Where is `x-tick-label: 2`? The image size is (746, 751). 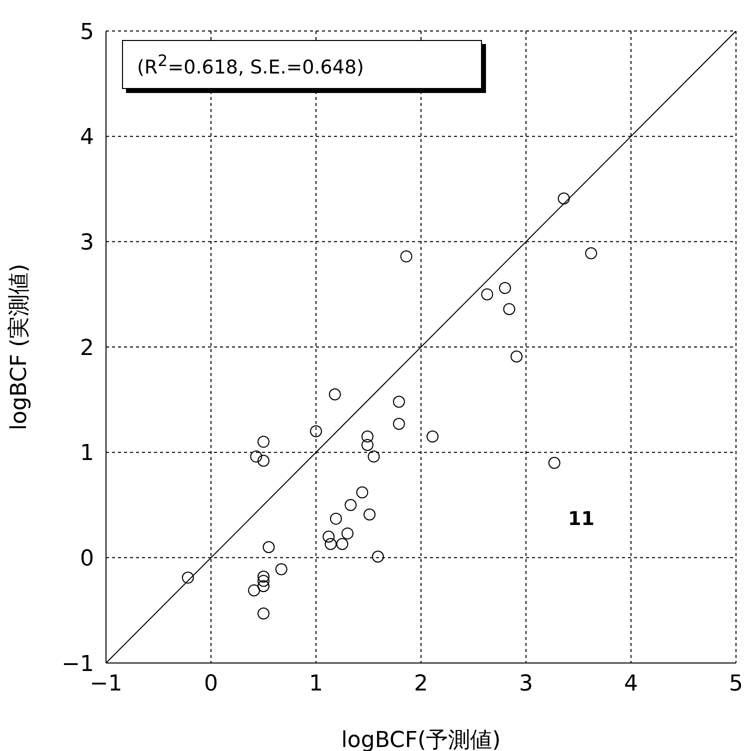
x-tick-label: 2 is located at coordinates (421, 684).